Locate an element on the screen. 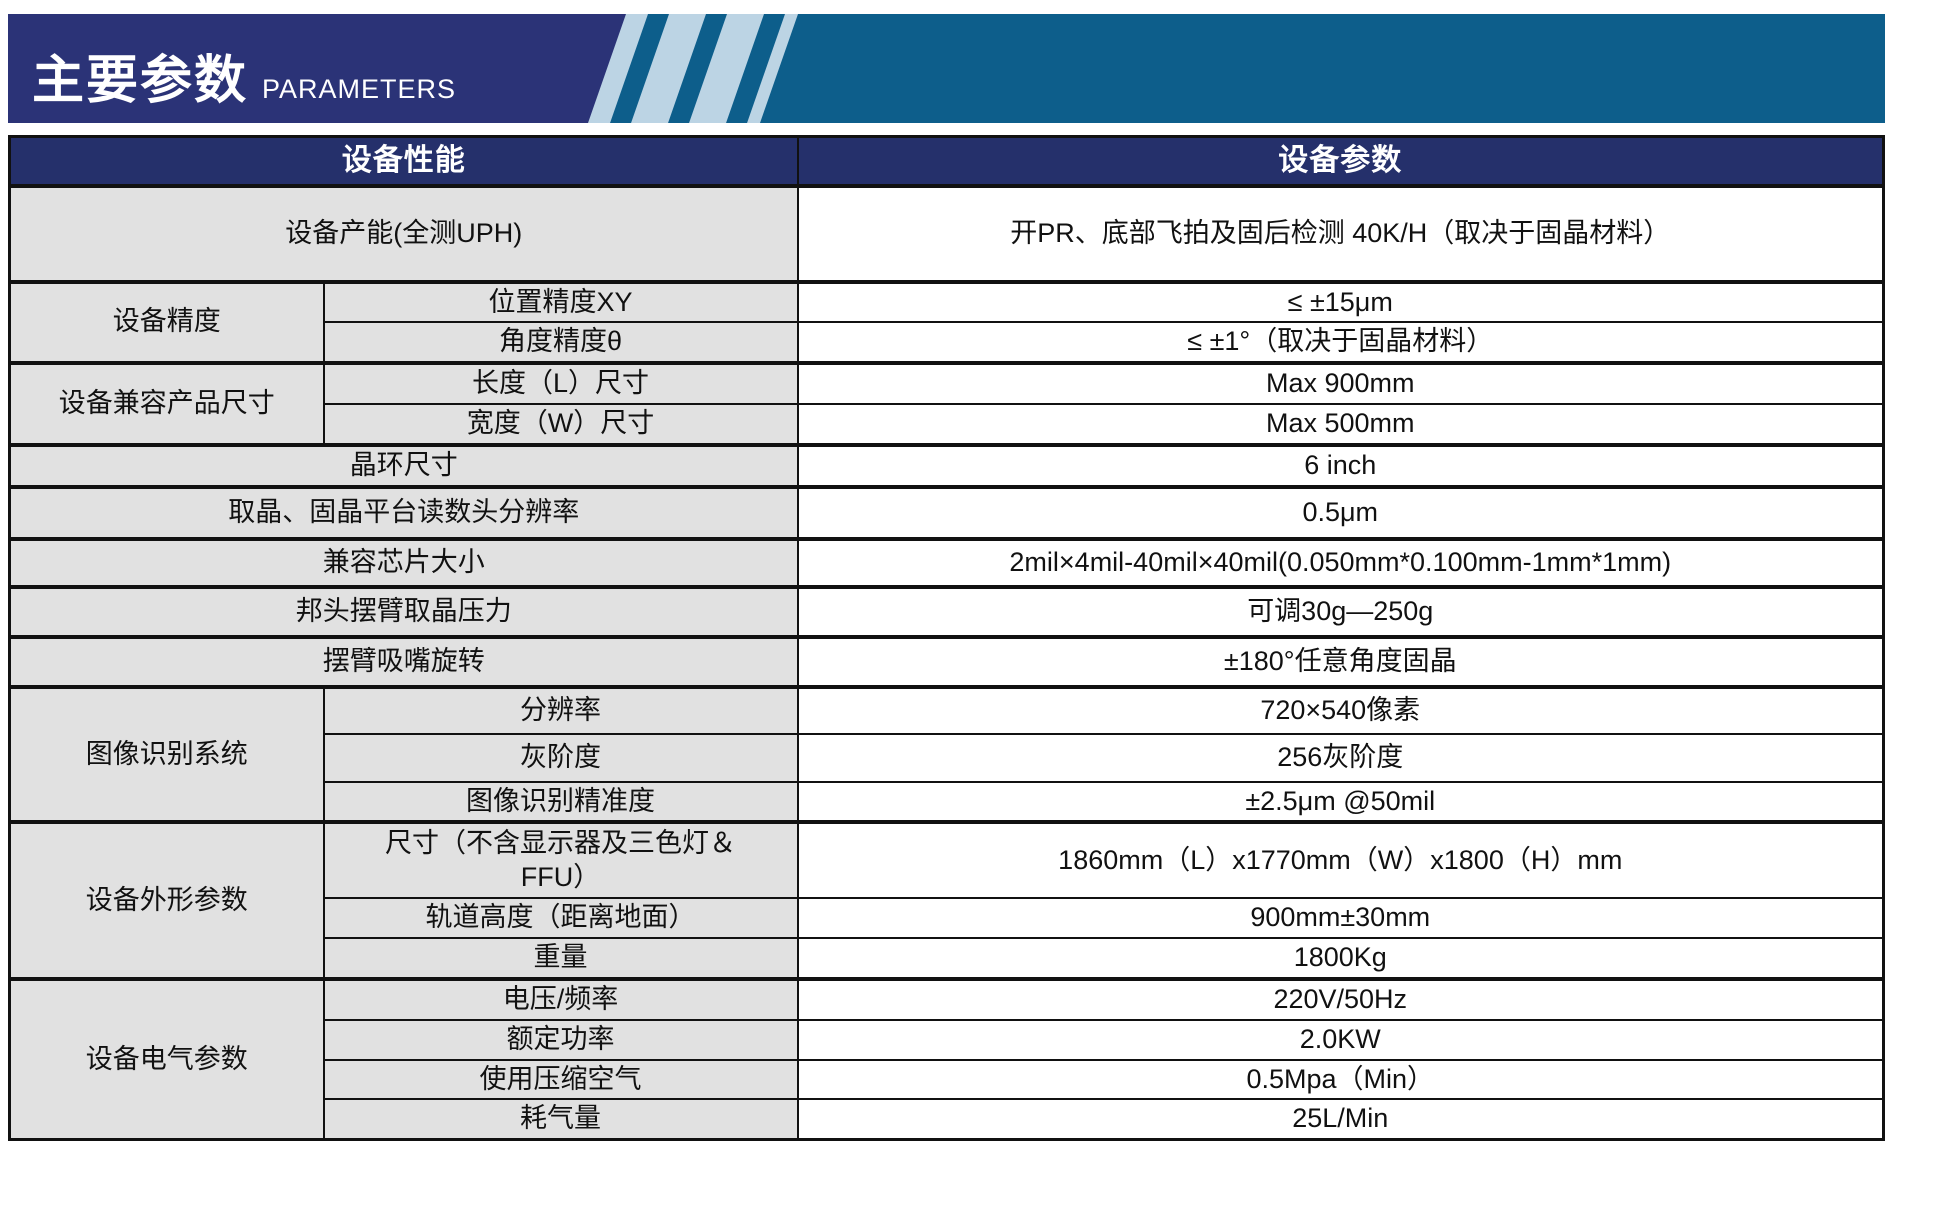  spec-label-cell: 邦头摆臂取晶压力 is located at coordinates (403, 611).